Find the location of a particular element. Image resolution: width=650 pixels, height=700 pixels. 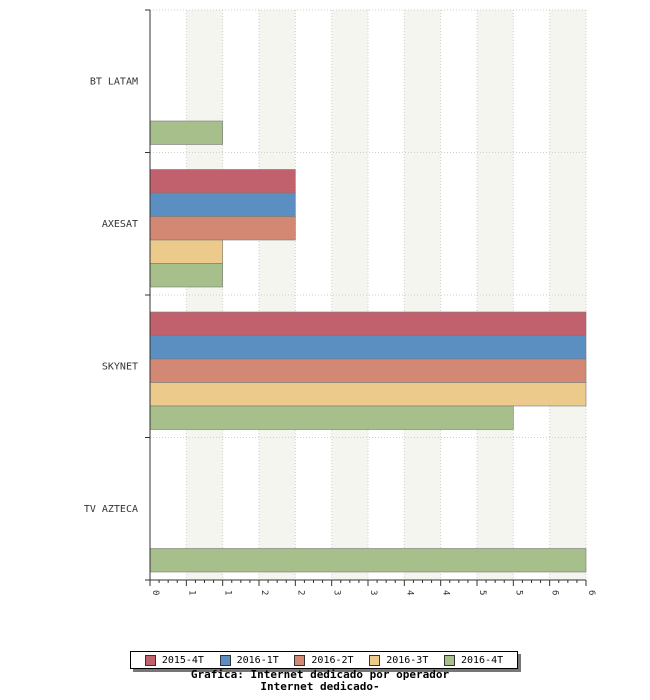

bar-2016-3T-skynet is located at coordinates (368, 394).